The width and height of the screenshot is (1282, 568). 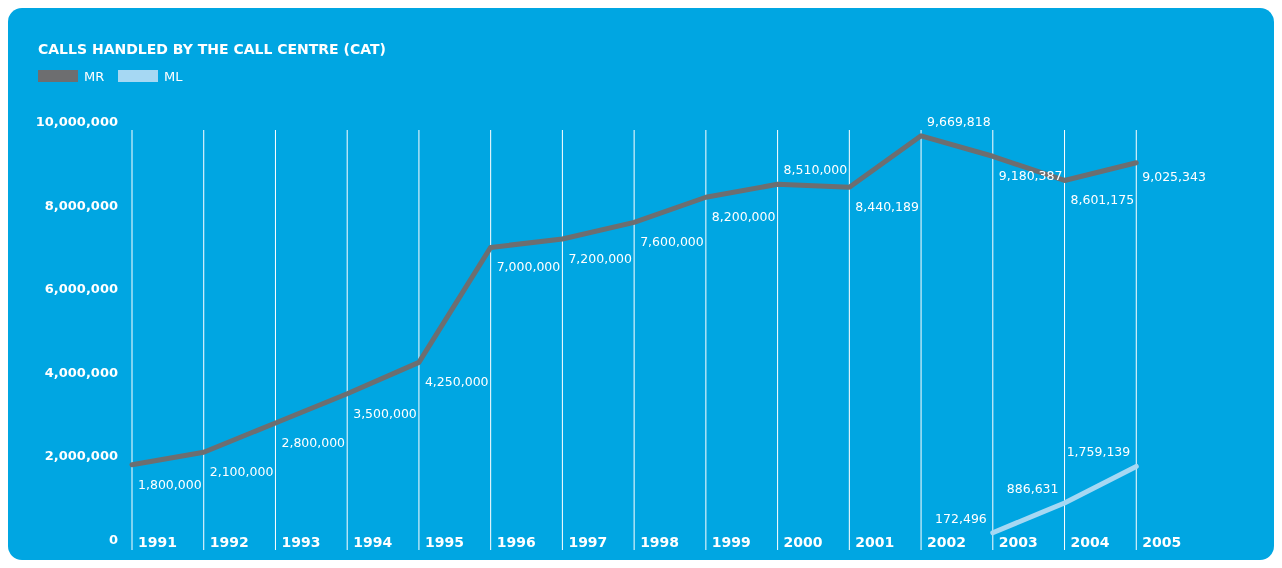 I want to click on data-label: 3,500,000, so click(x=385, y=413).